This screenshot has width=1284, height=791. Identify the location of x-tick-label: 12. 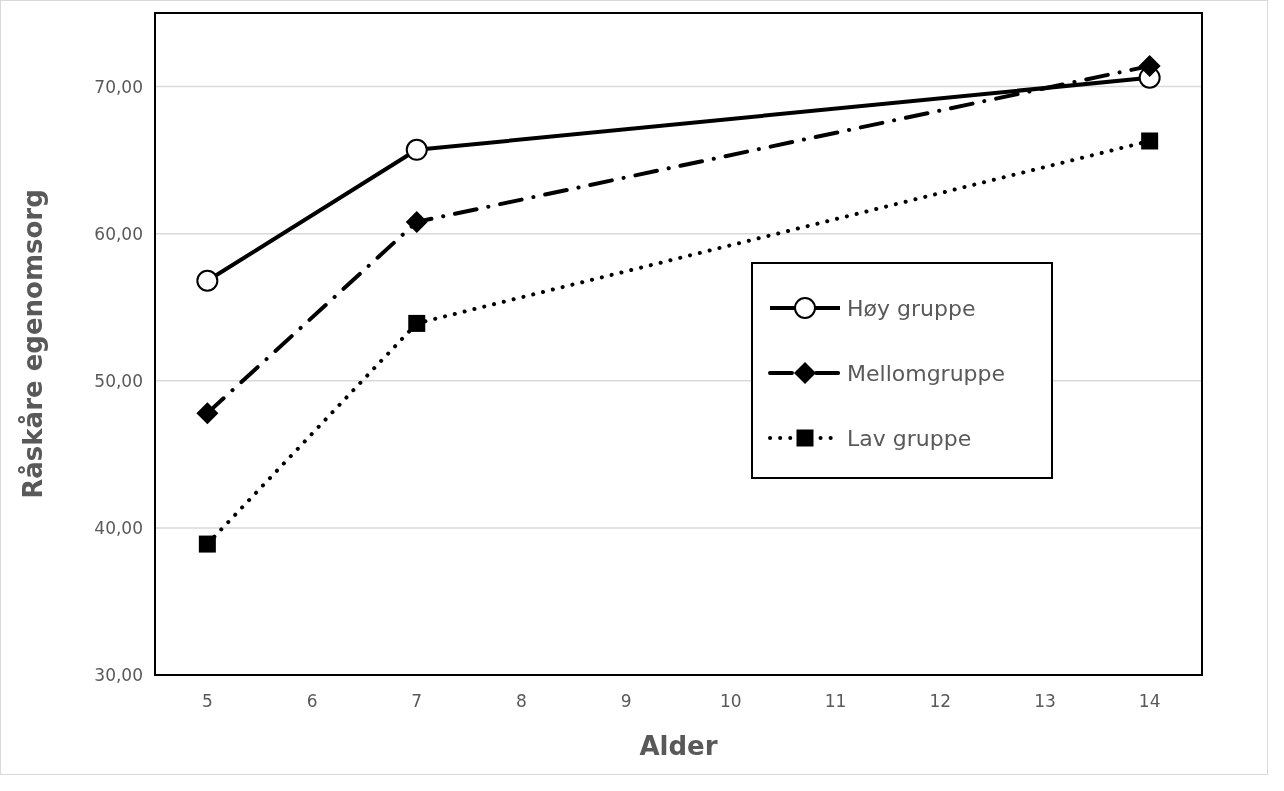
(940, 701).